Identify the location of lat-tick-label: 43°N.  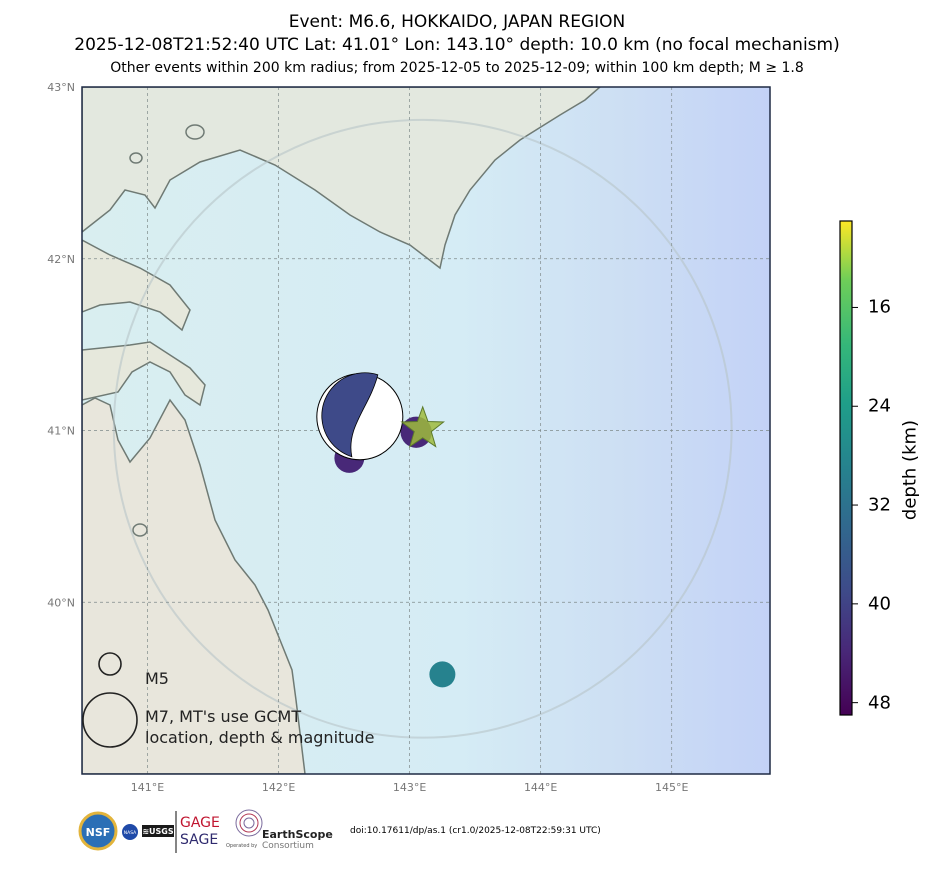
(61, 87).